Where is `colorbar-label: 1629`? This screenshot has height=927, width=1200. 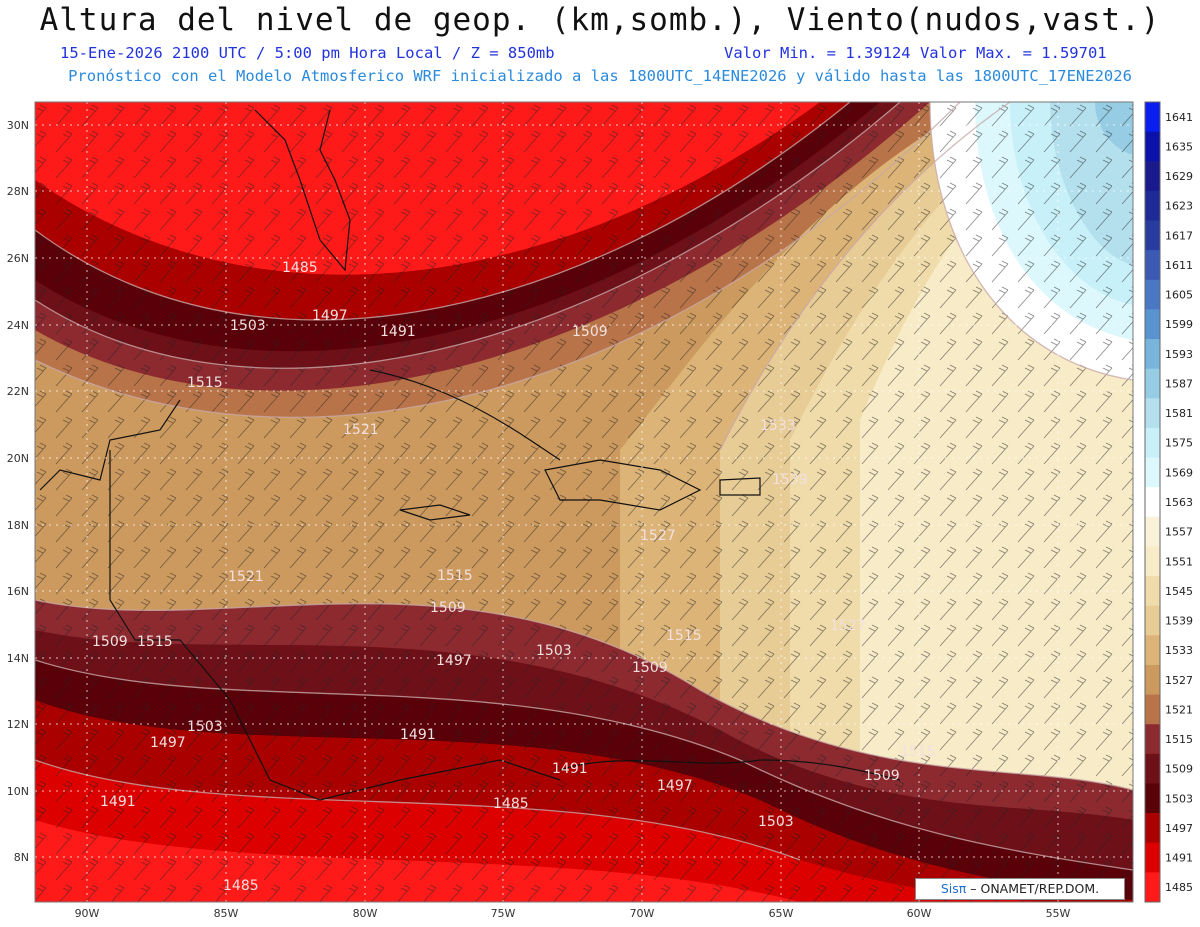
colorbar-label: 1629 is located at coordinates (1179, 176).